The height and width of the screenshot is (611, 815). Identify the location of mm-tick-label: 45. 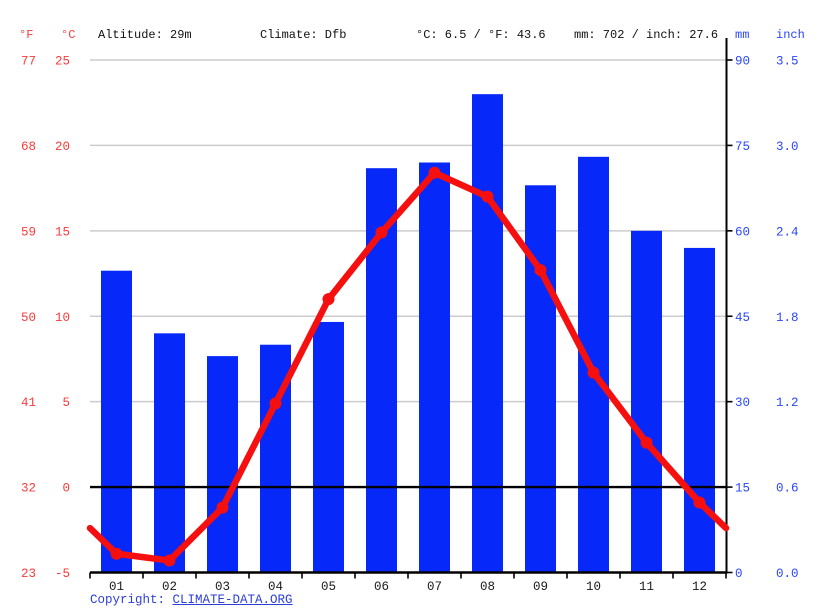
(742, 318).